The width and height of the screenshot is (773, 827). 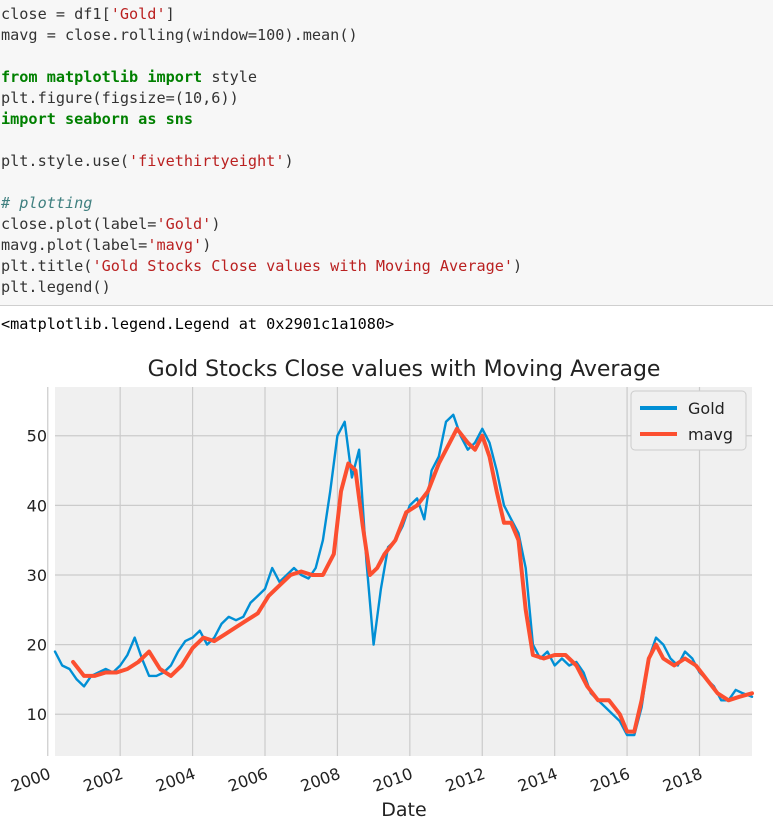 I want to click on code-line: close = df1['Gold'], so click(x=88, y=14).